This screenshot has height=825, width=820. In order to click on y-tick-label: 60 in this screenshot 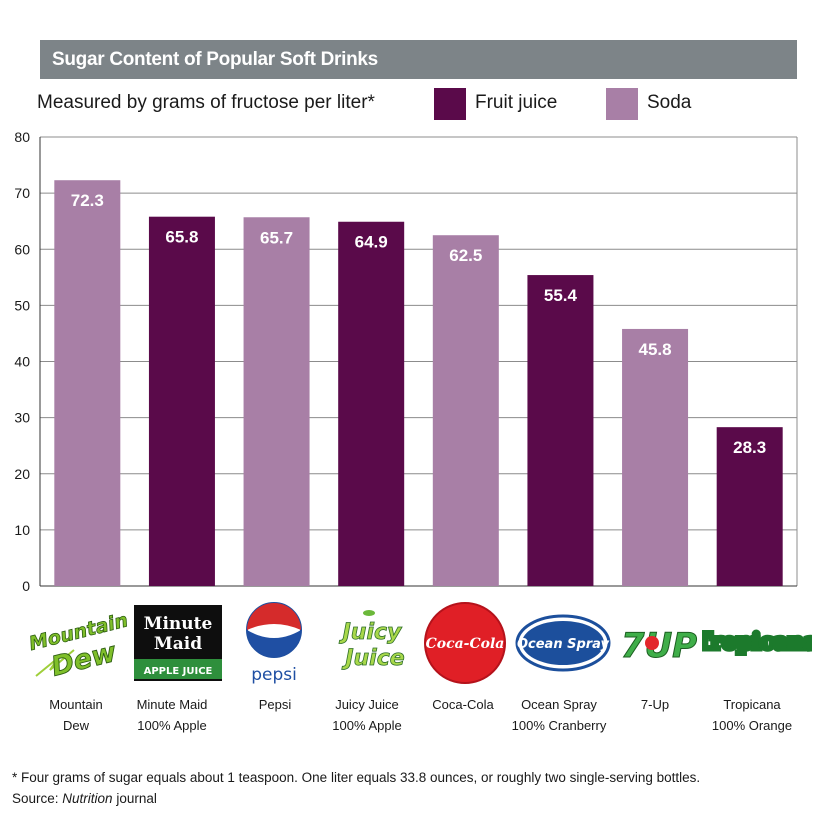, I will do `click(22, 249)`.